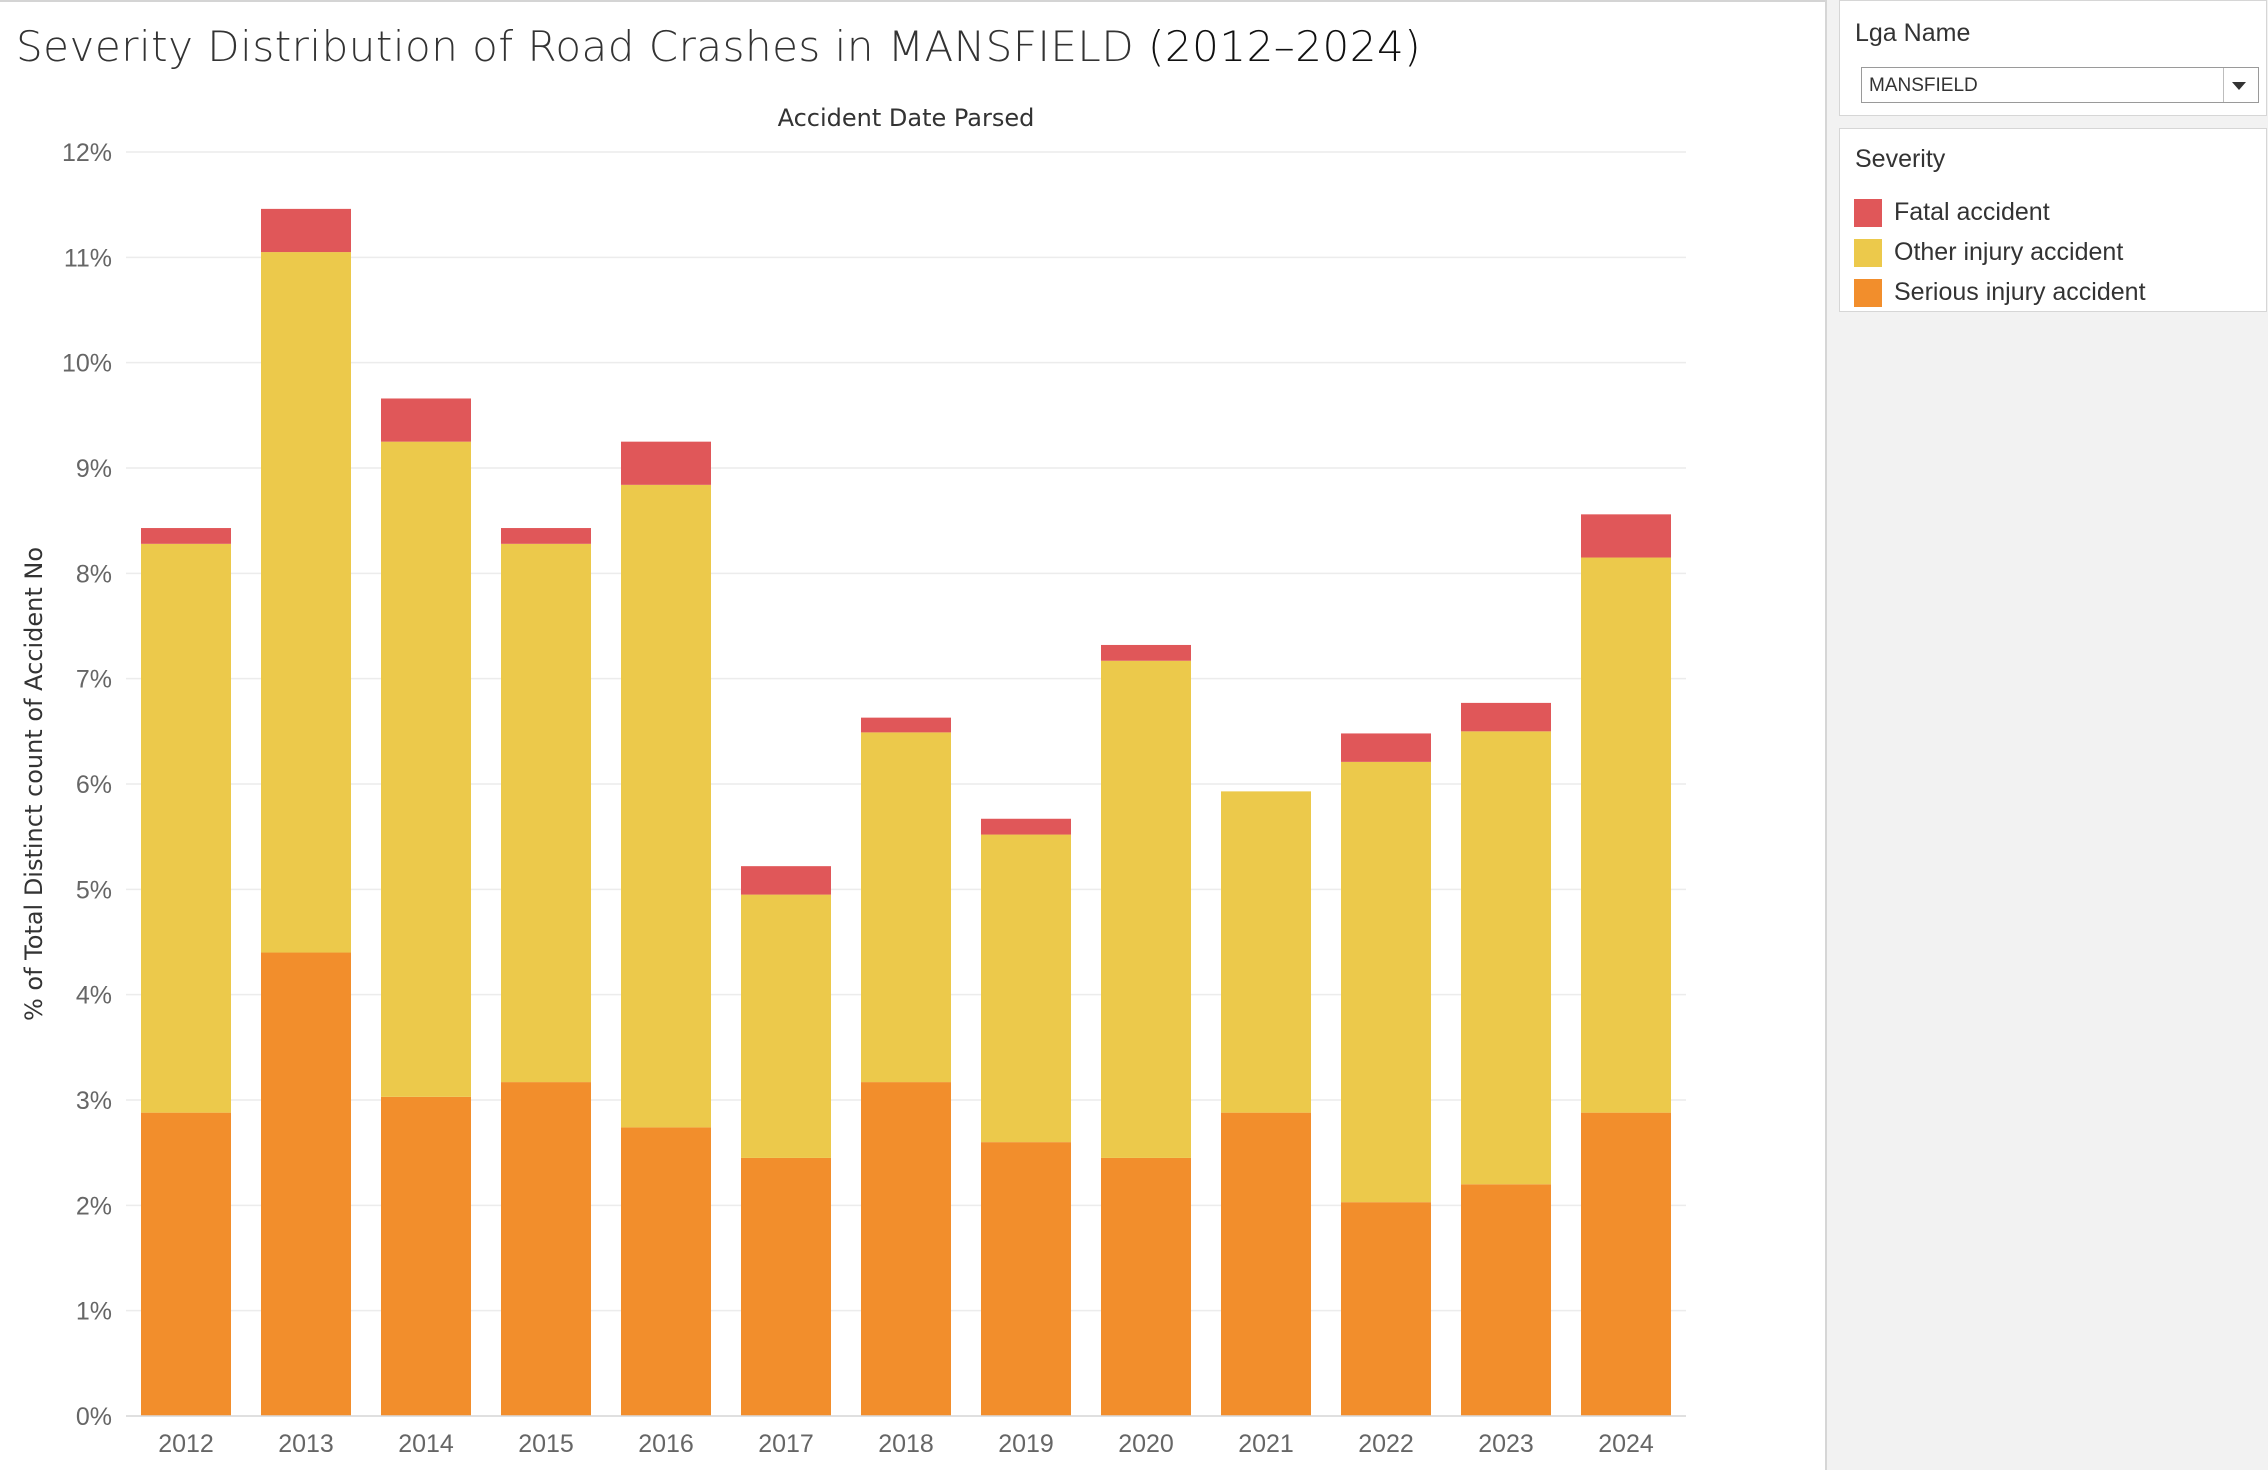  Describe the element at coordinates (1972, 212) in the screenshot. I see `legend-label-fatal: Fatal accident` at that location.